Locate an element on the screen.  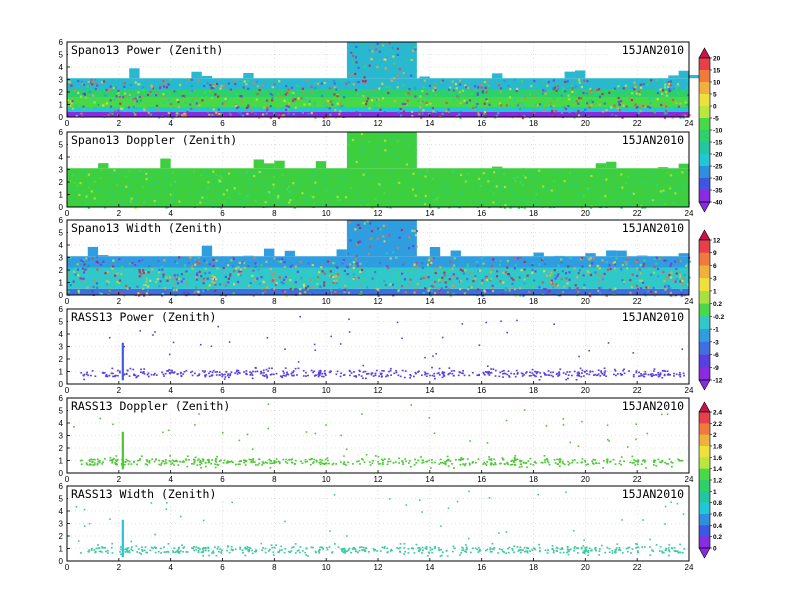
date-backing is located at coordinates (648, 406).